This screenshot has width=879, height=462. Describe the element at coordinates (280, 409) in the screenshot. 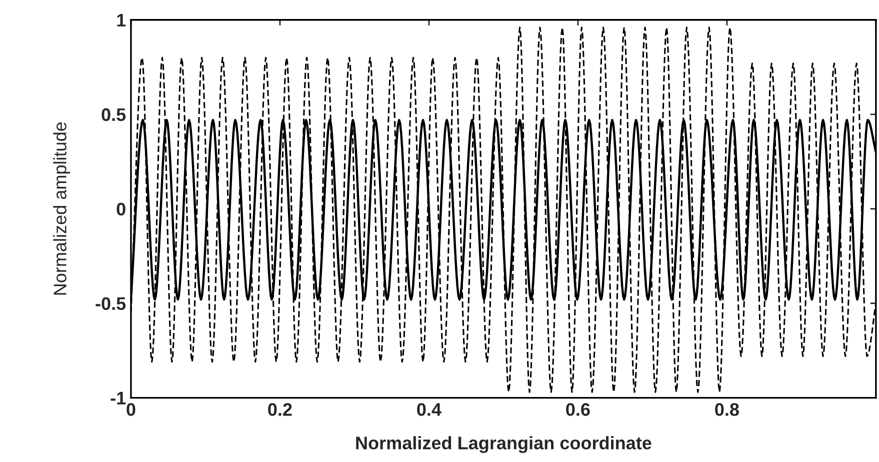

I see `x-tick-label: 0.2` at that location.